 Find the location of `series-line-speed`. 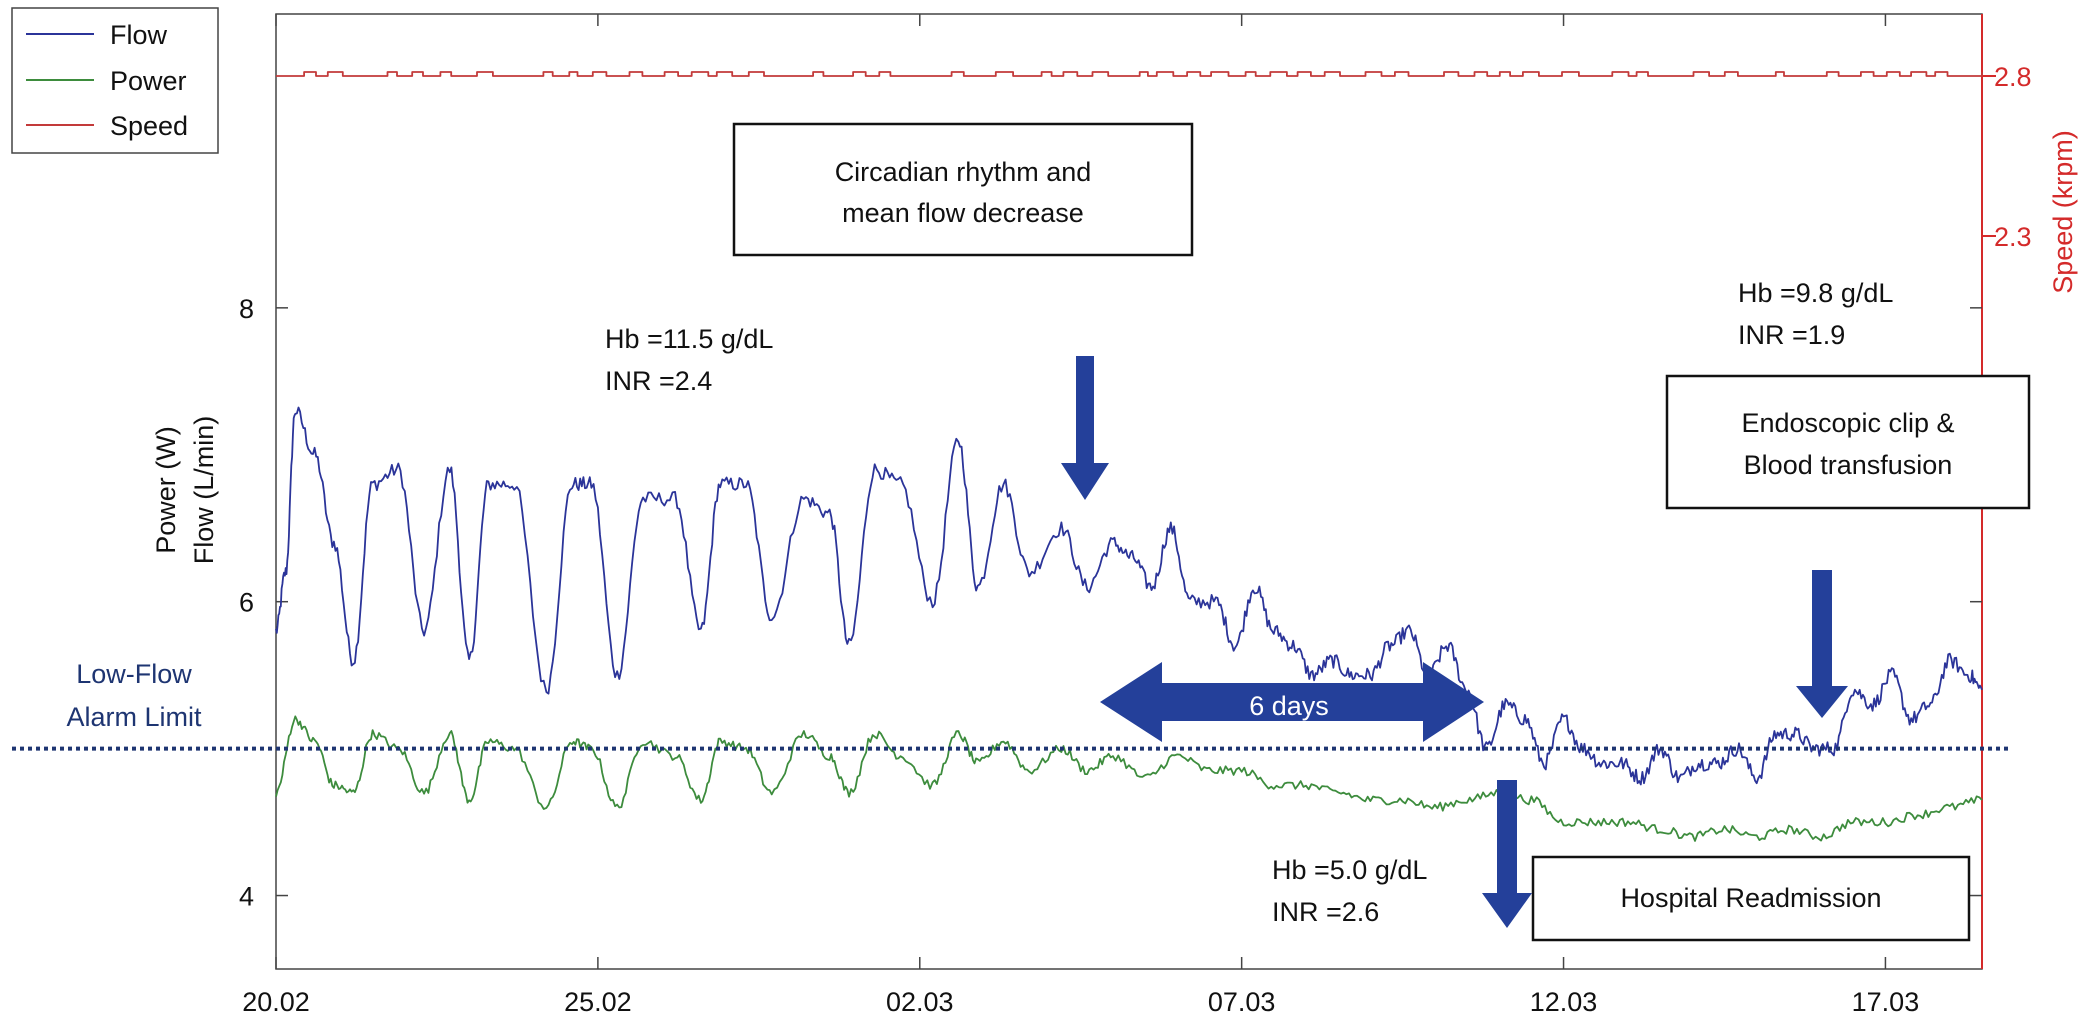

series-line-speed is located at coordinates (1129, 74).